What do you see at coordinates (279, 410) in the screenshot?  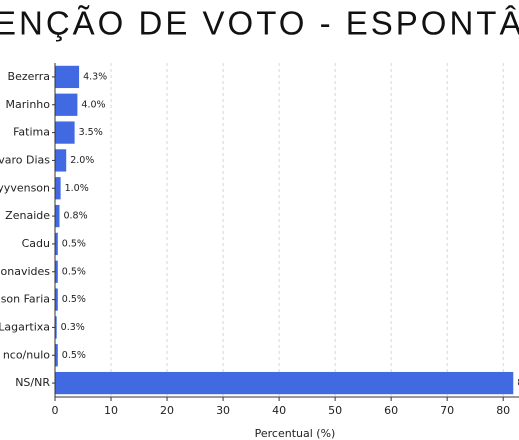 I see `x-tick-label: 40` at bounding box center [279, 410].